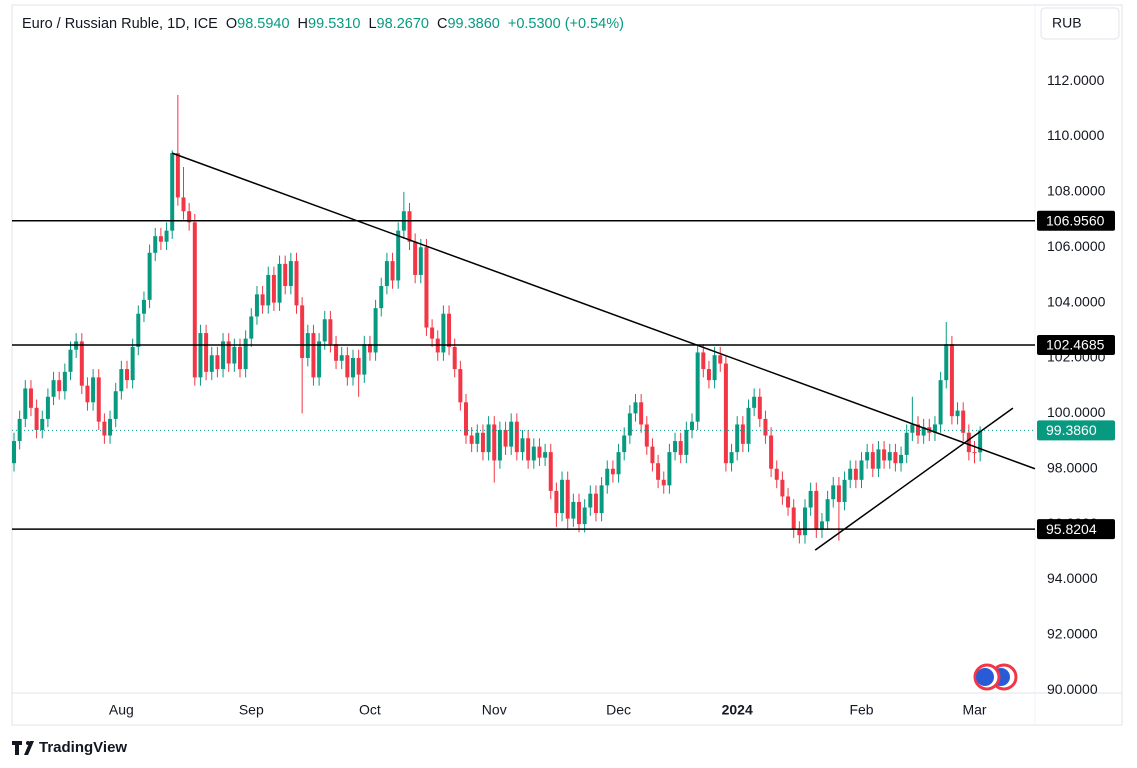 The width and height of the screenshot is (1137, 768). I want to click on currency: RUB, so click(1067, 23).